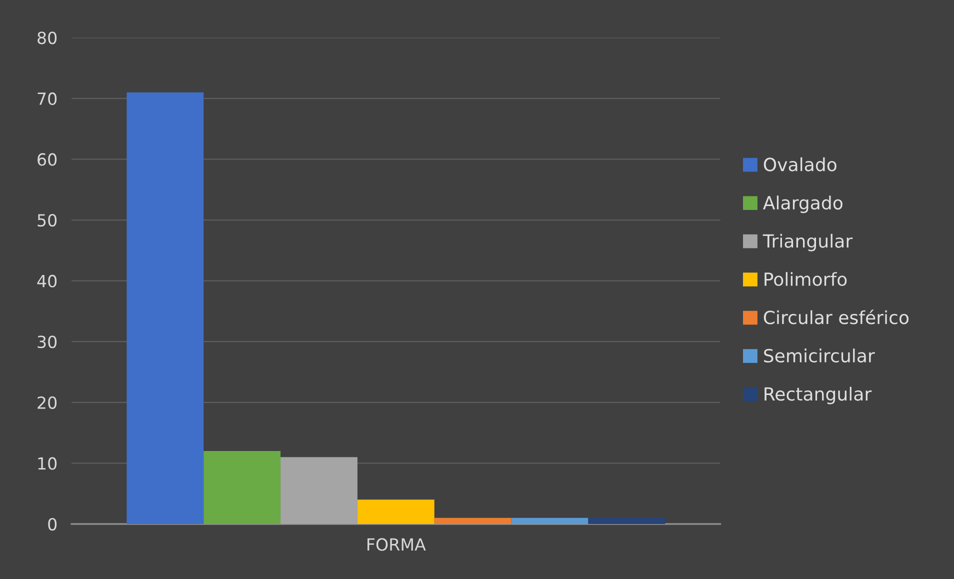 This screenshot has height=579, width=954. I want to click on legend-label: Triangular, so click(807, 243).